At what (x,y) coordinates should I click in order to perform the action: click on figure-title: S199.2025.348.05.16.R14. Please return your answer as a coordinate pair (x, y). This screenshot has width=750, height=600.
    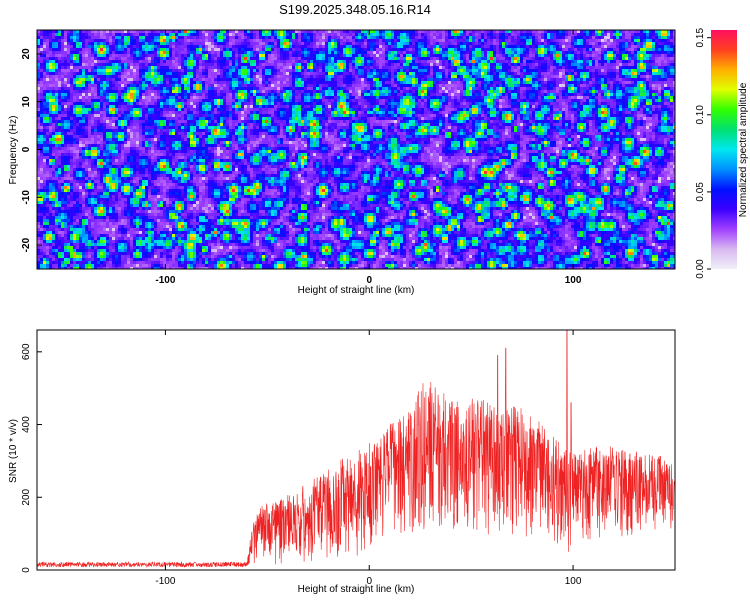
    Looking at the image, I should click on (355, 9).